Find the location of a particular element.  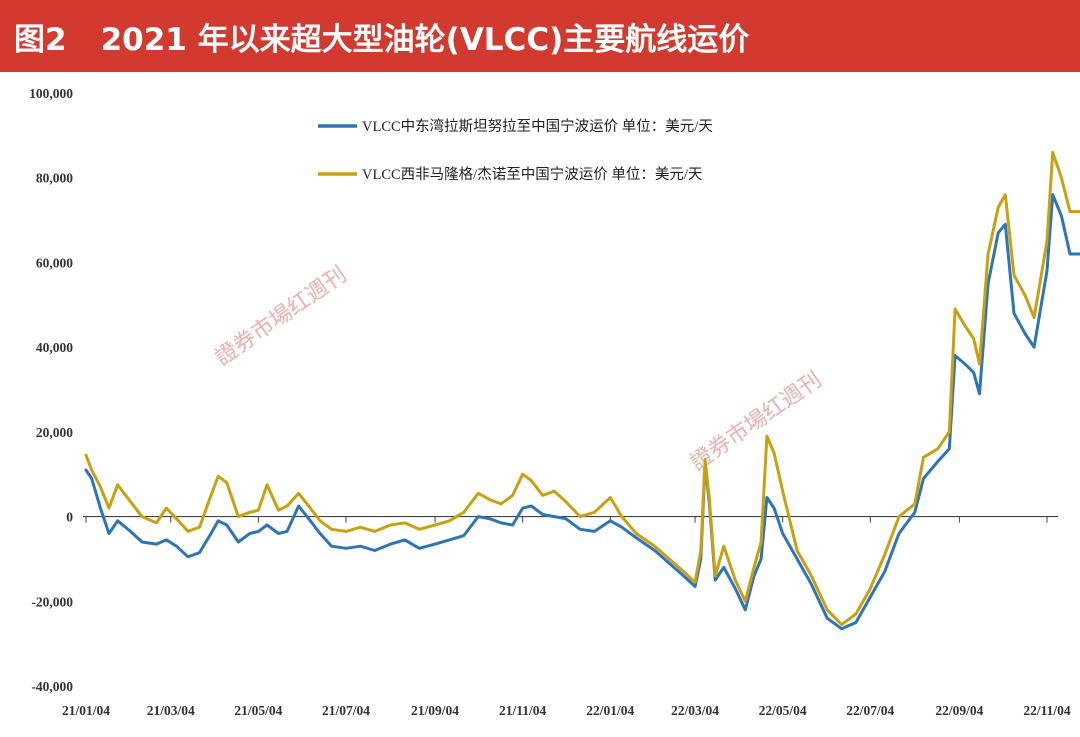

x-tick-label: 21/09/04 is located at coordinates (435, 710).